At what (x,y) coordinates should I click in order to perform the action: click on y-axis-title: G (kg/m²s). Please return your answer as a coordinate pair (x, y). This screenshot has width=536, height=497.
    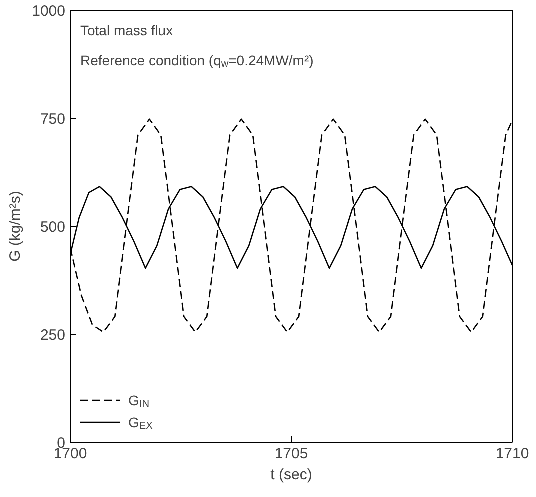
    Looking at the image, I should click on (15, 226).